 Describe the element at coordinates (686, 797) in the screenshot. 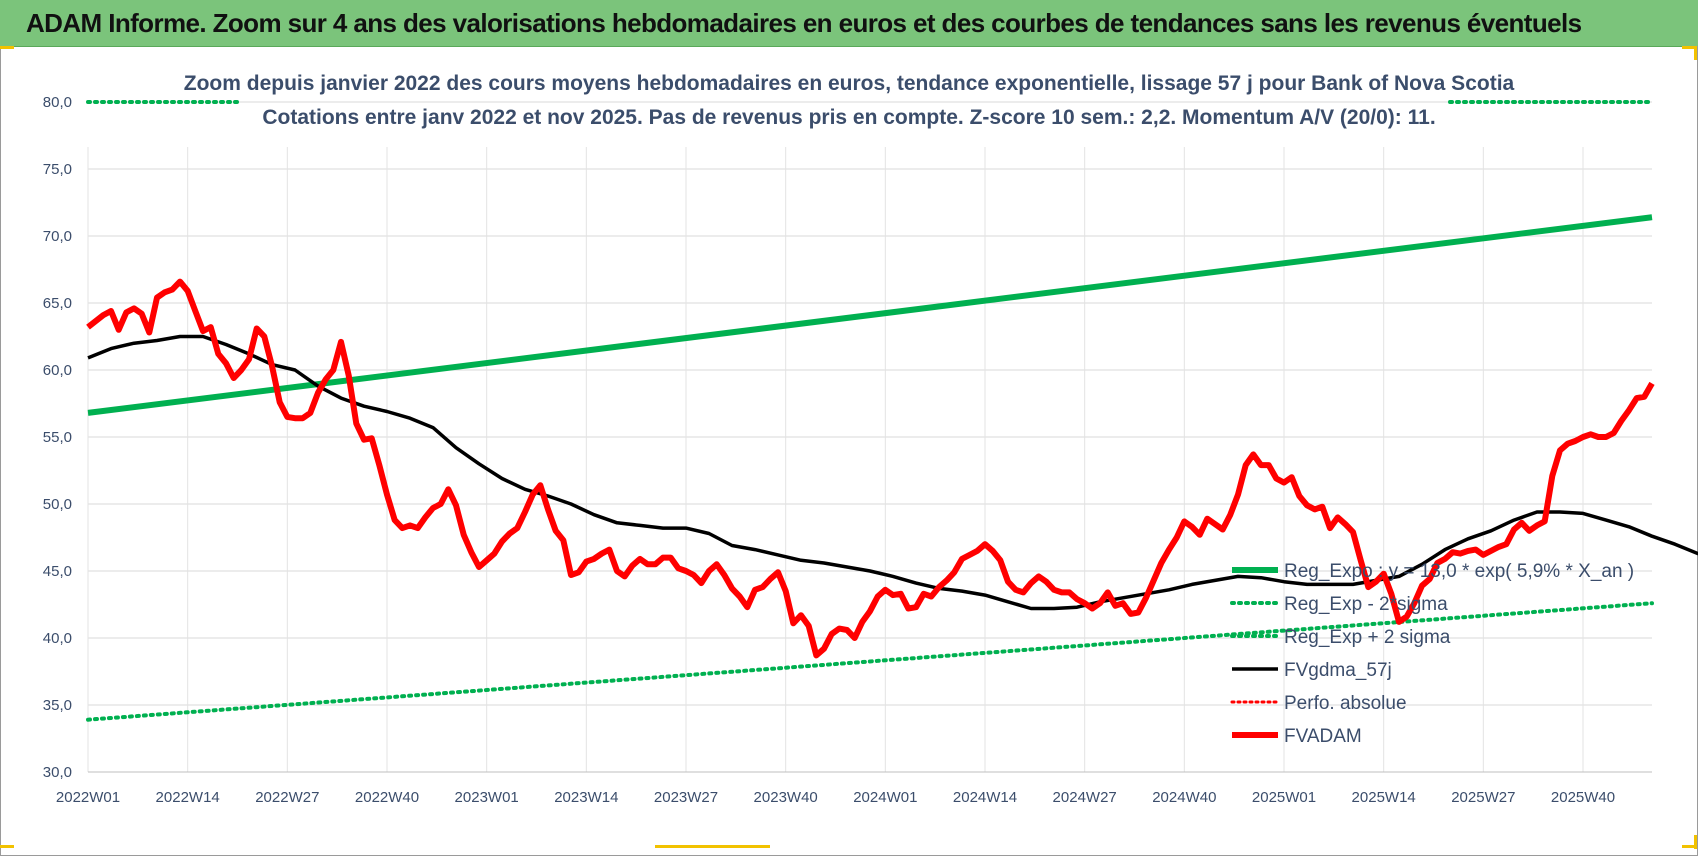

I see `x-tick-label: 2023W27` at that location.